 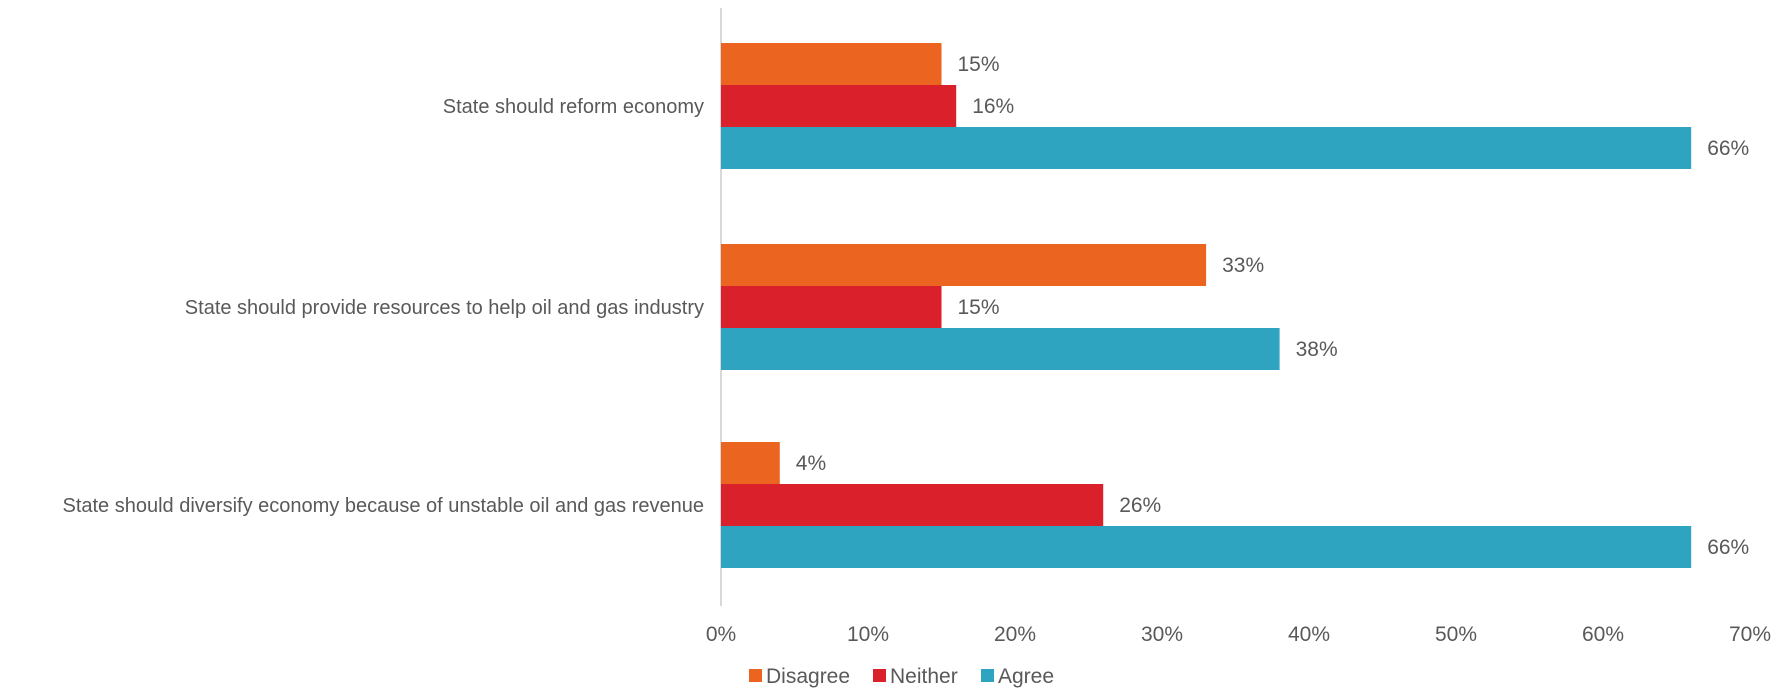 What do you see at coordinates (924, 676) in the screenshot?
I see `legend-label-neither: Neither` at bounding box center [924, 676].